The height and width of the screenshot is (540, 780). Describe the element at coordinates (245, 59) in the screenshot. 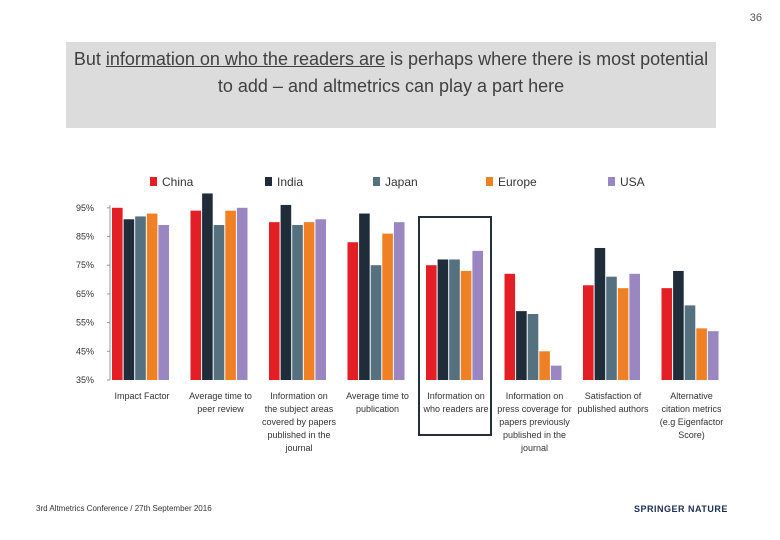

I see `title-underlined: information on who the readers are` at that location.